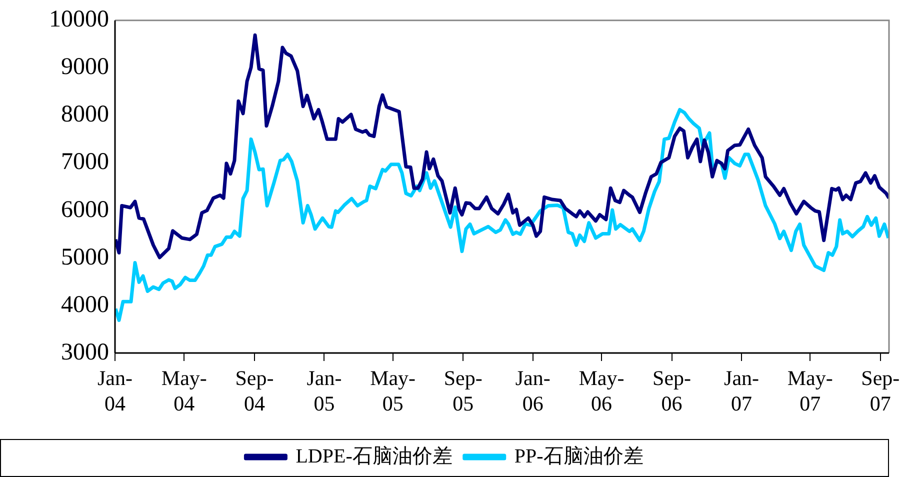  What do you see at coordinates (393, 391) in the screenshot?
I see `x-tick-label: May-05` at bounding box center [393, 391].